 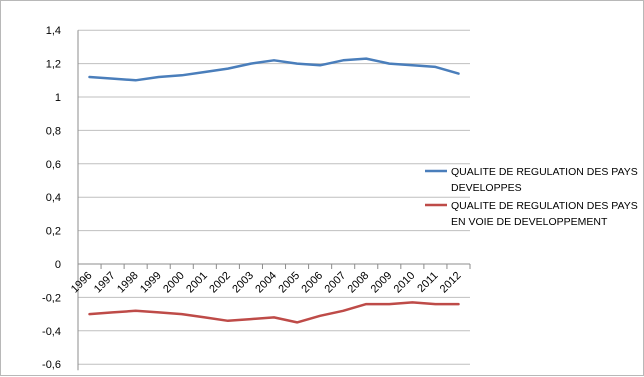 What do you see at coordinates (53, 232) in the screenshot?
I see `y-tick-label: 0,2` at bounding box center [53, 232].